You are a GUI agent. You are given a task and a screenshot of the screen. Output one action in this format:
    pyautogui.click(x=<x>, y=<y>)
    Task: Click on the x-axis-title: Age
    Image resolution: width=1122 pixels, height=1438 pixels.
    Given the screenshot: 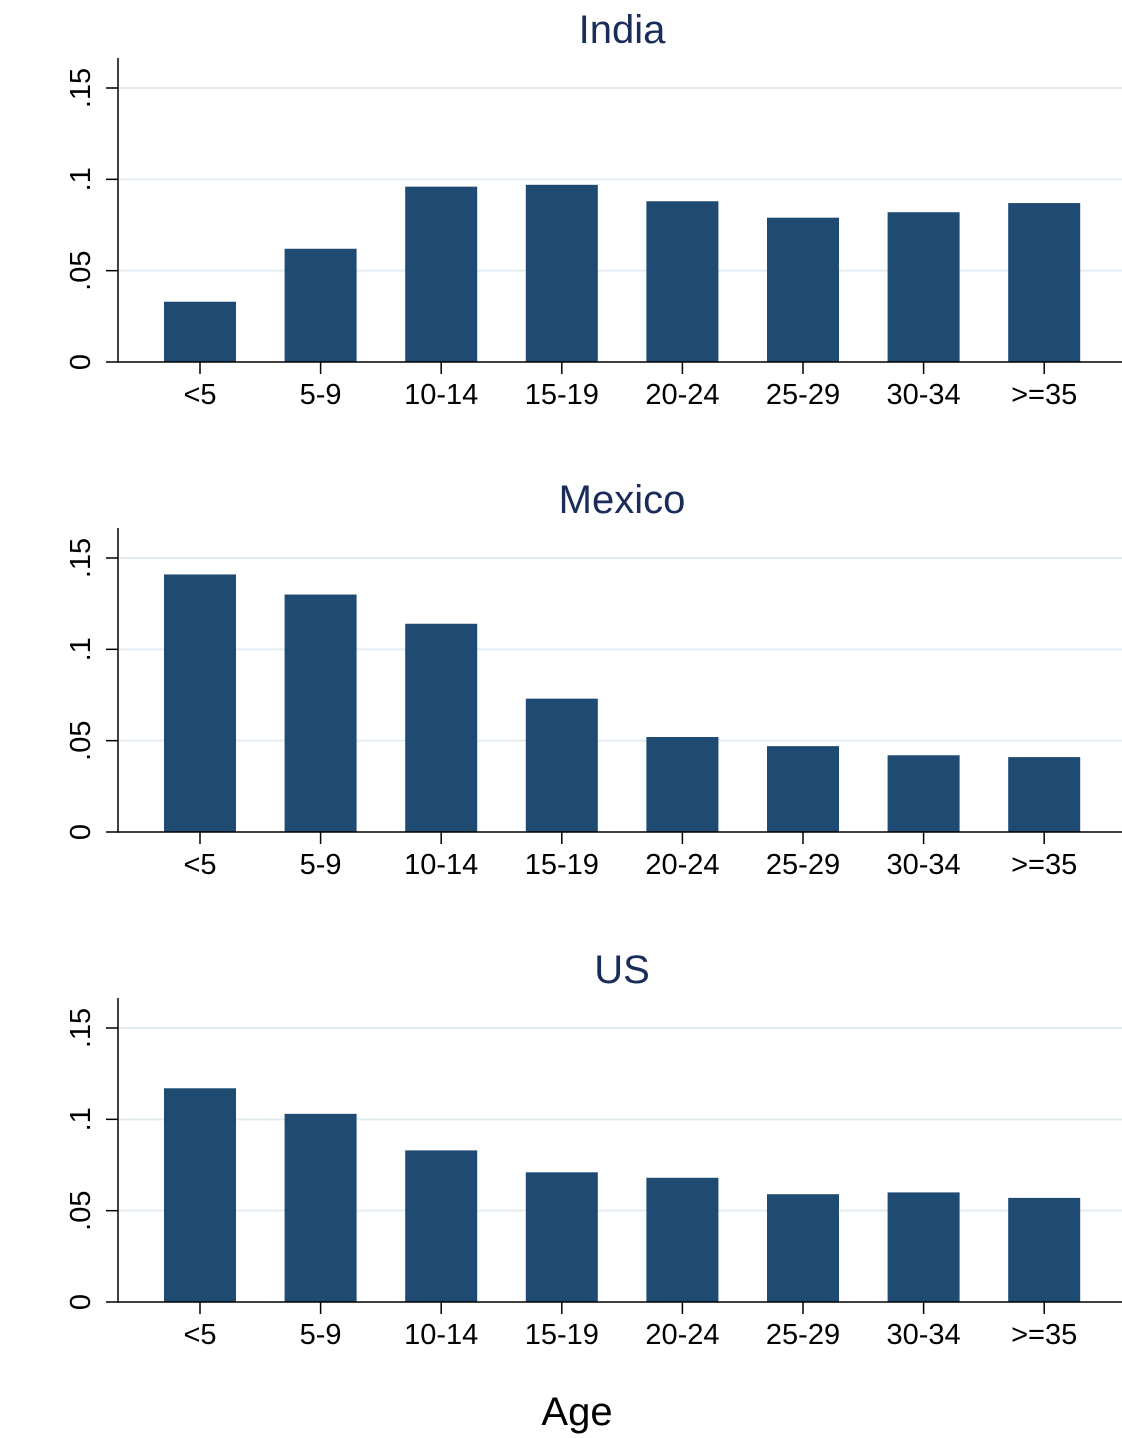 What is the action you would take?
    pyautogui.click(x=576, y=1412)
    